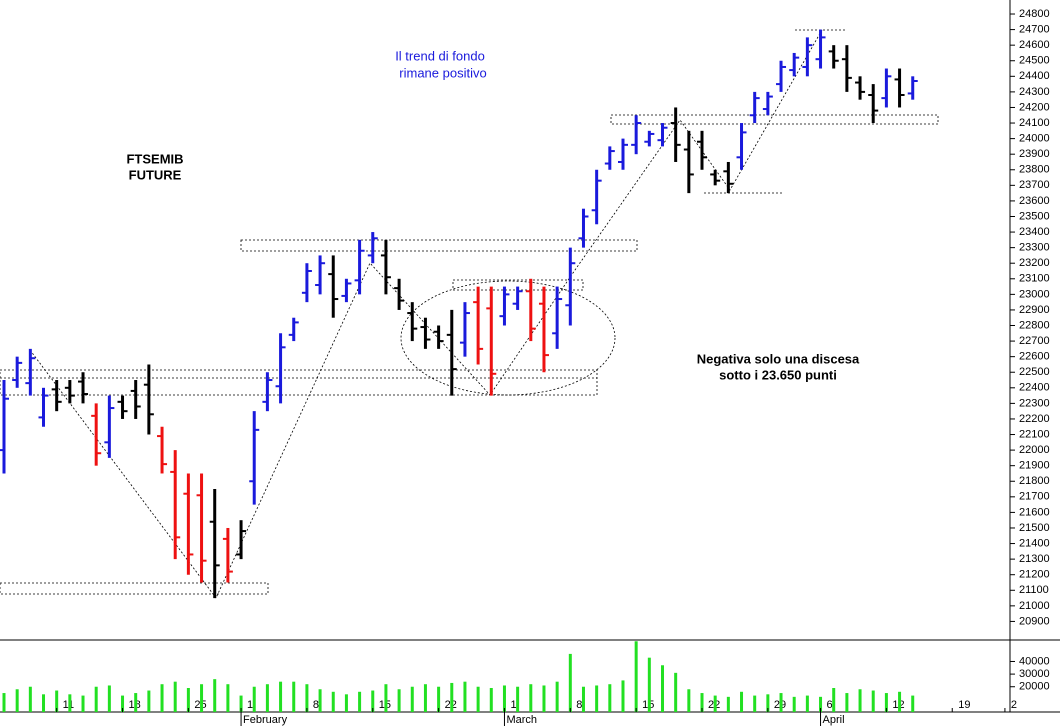 This screenshot has height=726, width=1060. What do you see at coordinates (1034, 294) in the screenshot?
I see `y-tick-label: 23000` at bounding box center [1034, 294].